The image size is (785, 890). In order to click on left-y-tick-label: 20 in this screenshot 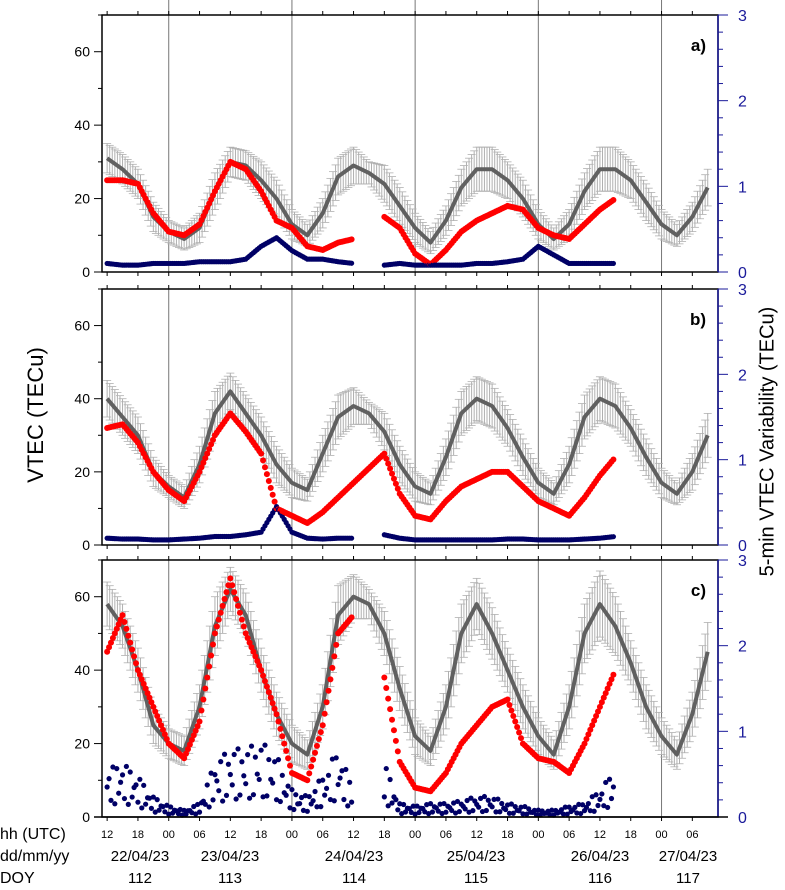, I will do `click(82, 199)`.